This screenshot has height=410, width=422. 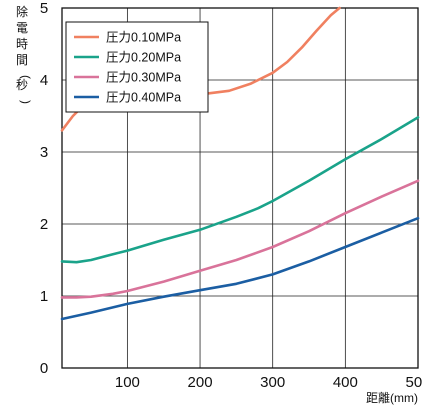 What do you see at coordinates (143, 98) in the screenshot?
I see `legend-label-4: 圧力0.40MPa` at bounding box center [143, 98].